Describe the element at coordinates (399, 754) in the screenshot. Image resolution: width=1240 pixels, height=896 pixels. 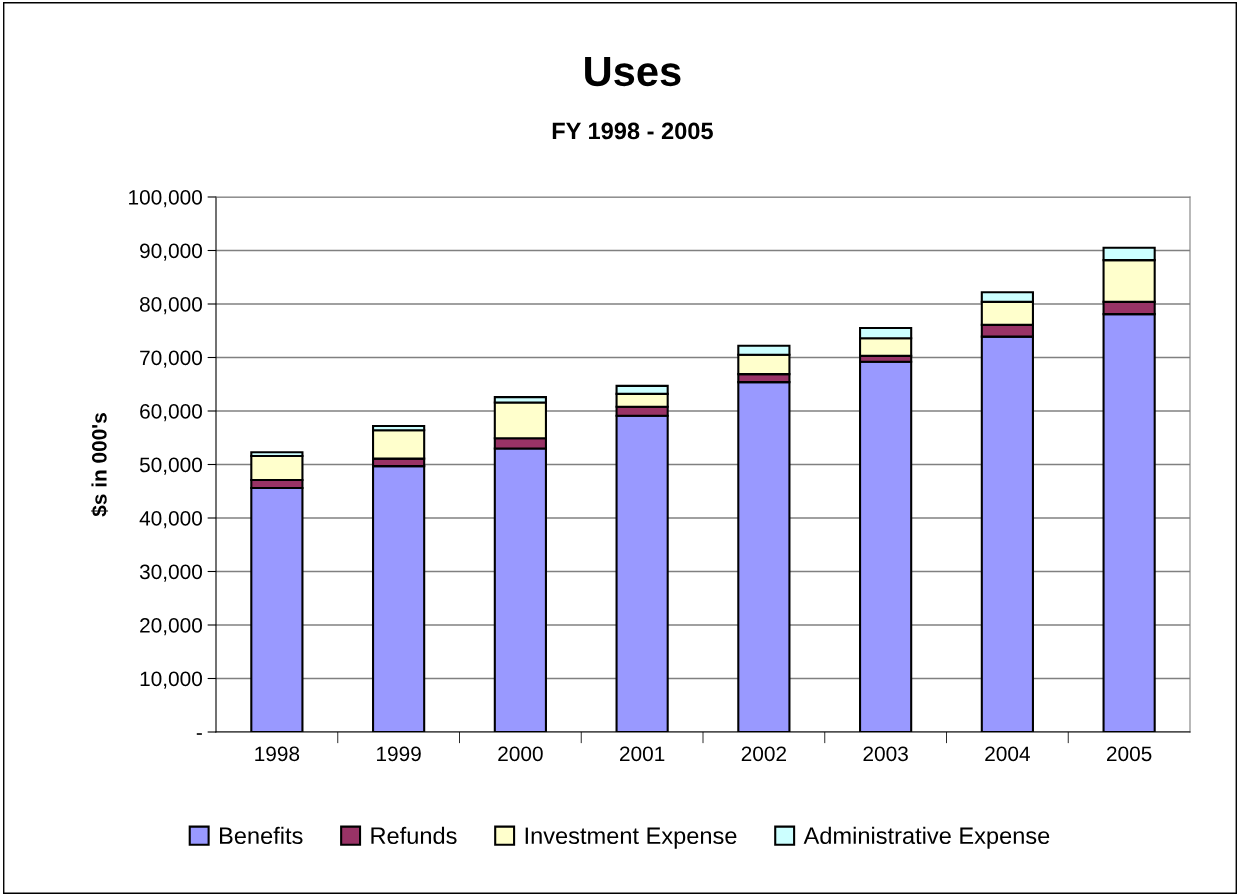
I see `x-tick-label: 1999` at that location.